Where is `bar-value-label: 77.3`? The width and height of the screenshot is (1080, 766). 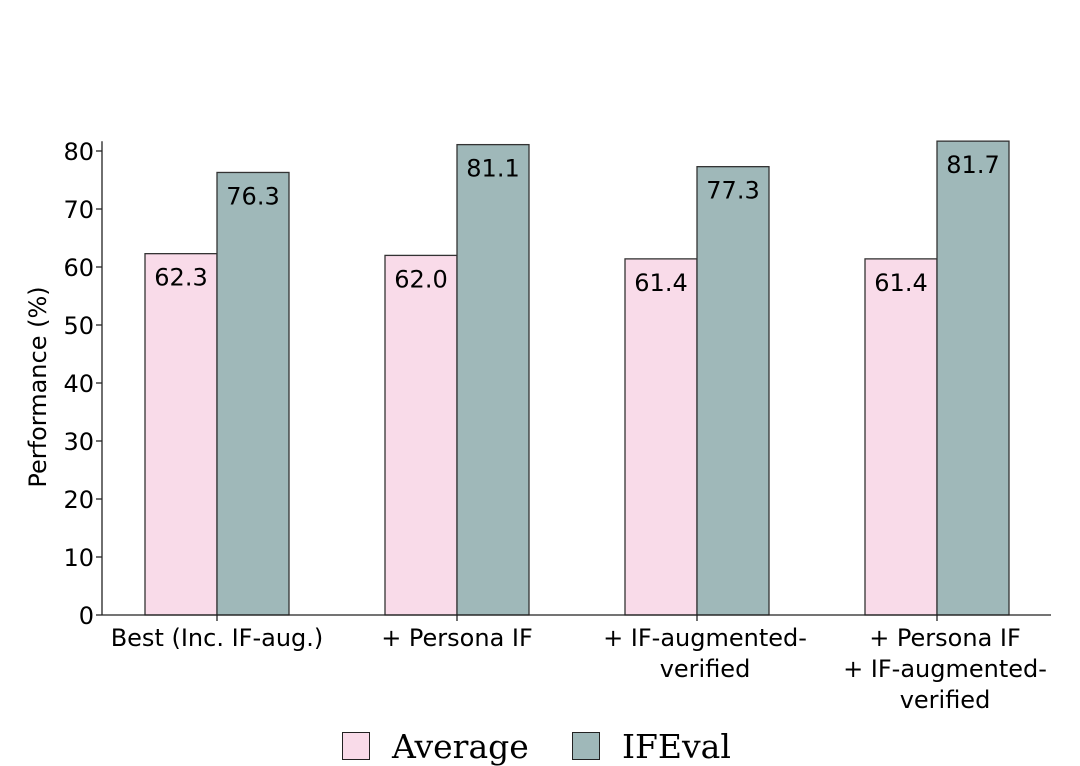 bar-value-label: 77.3 is located at coordinates (732, 191).